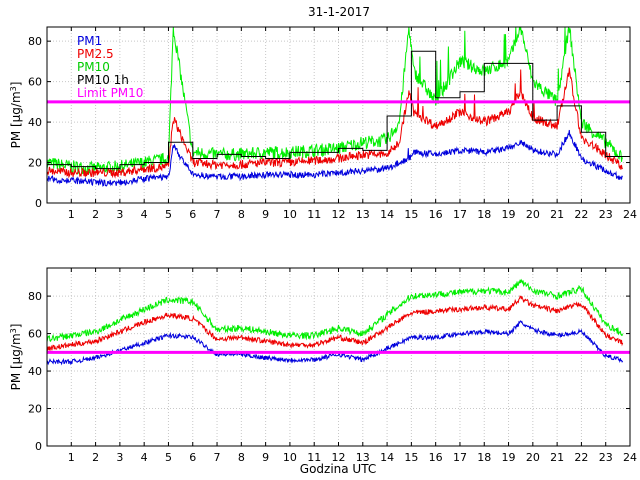 The image size is (640, 480). What do you see at coordinates (110, 93) in the screenshot?
I see `legend-limit-pm10: Limit PM10` at bounding box center [110, 93].